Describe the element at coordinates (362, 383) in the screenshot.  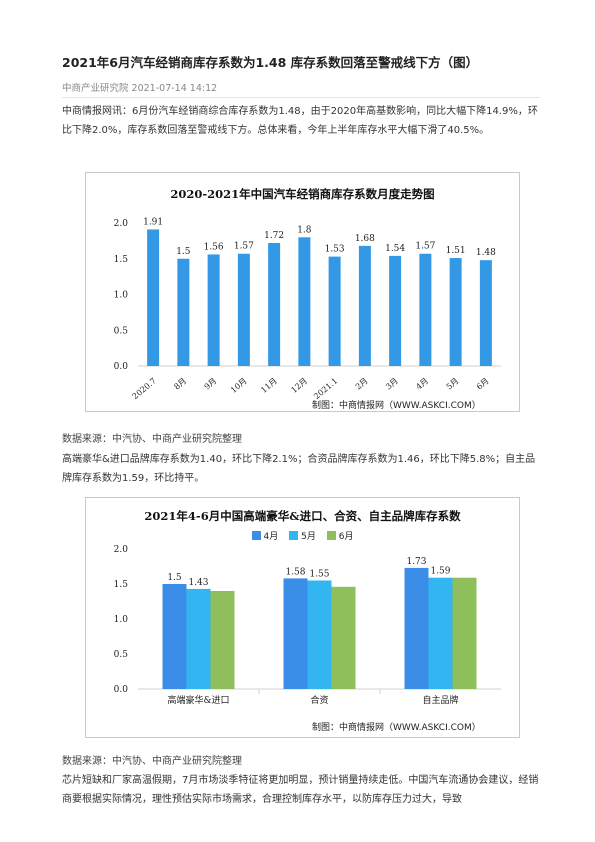
I see `x-tick-label: 2月` at that location.